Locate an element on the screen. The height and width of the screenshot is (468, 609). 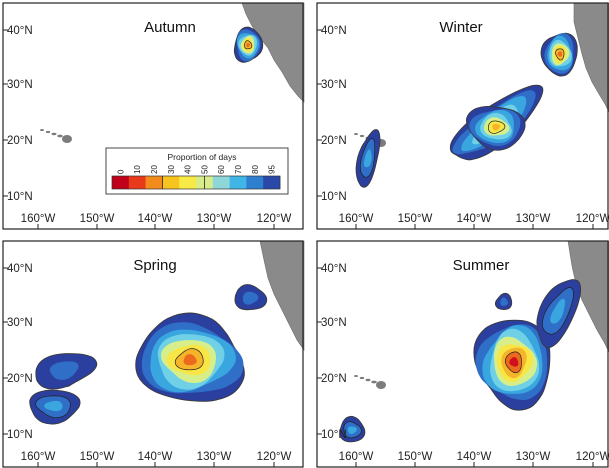
legend-tick: 20 is located at coordinates (154, 169).